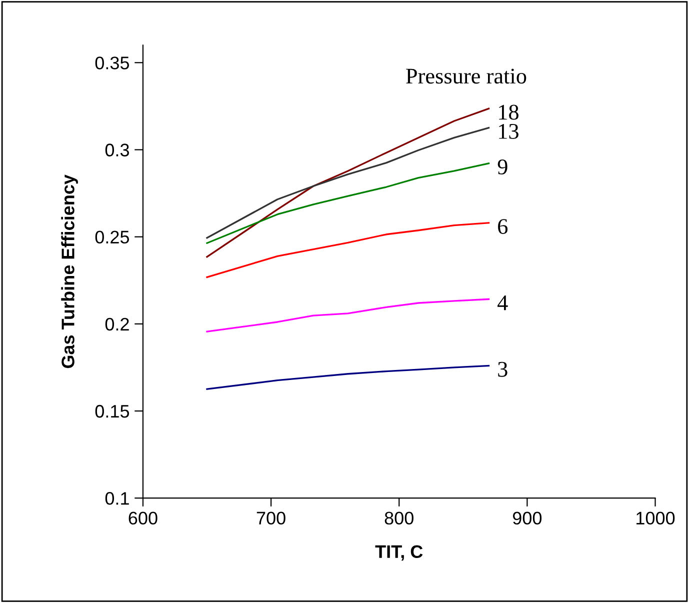  What do you see at coordinates (503, 167) in the screenshot?
I see `series-label: 9` at bounding box center [503, 167].